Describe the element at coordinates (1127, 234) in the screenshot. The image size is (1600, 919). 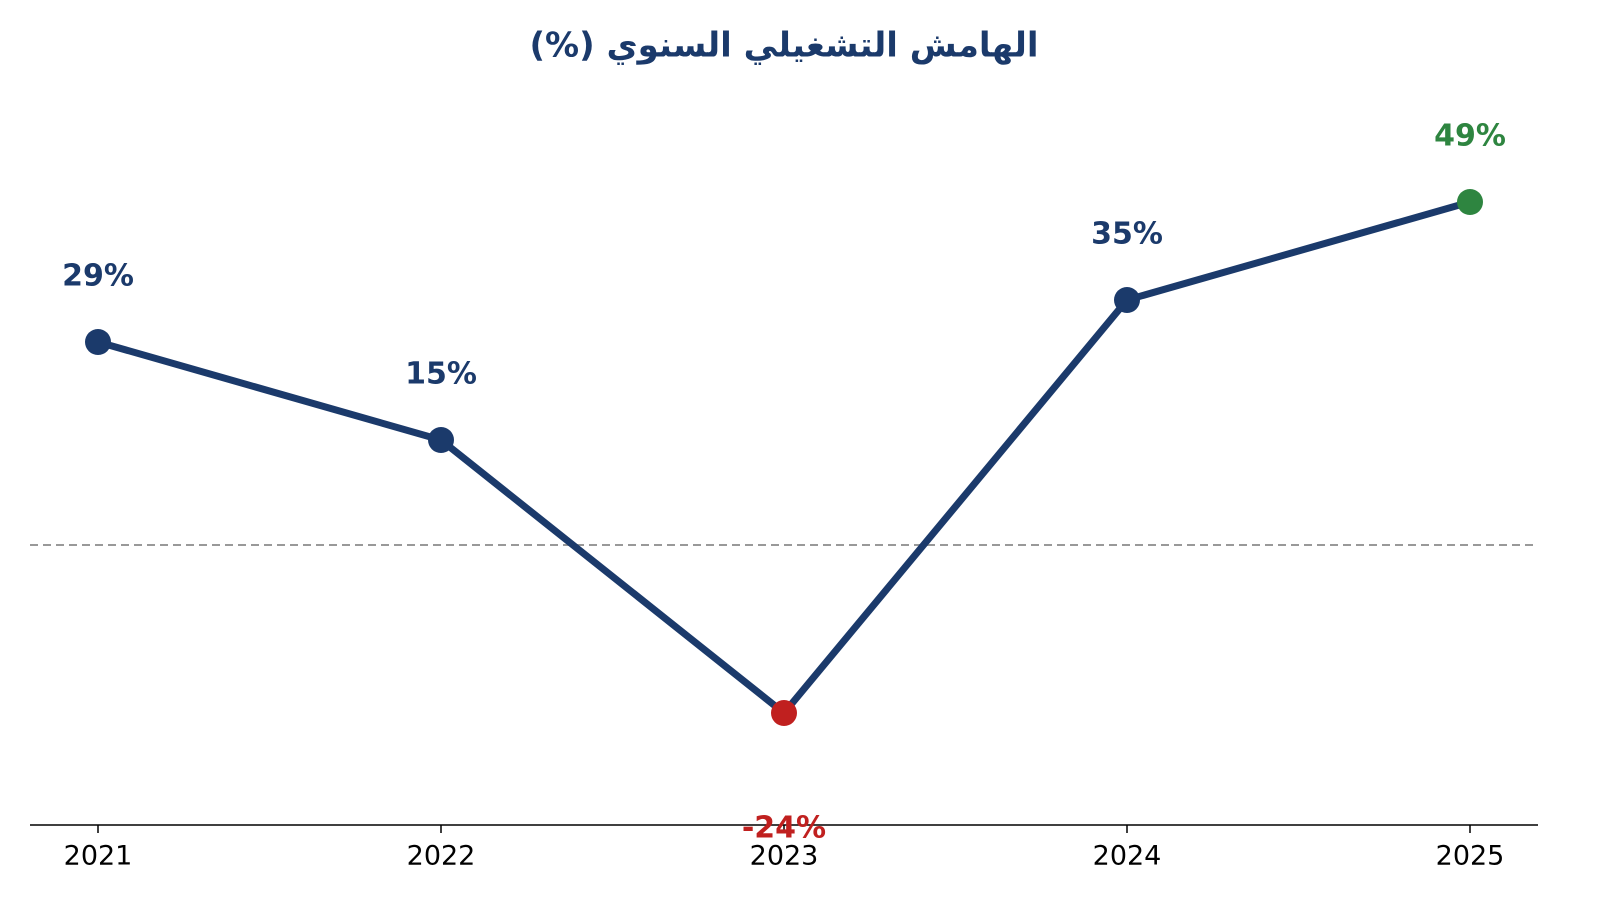
I see `data-label: 35%` at that location.